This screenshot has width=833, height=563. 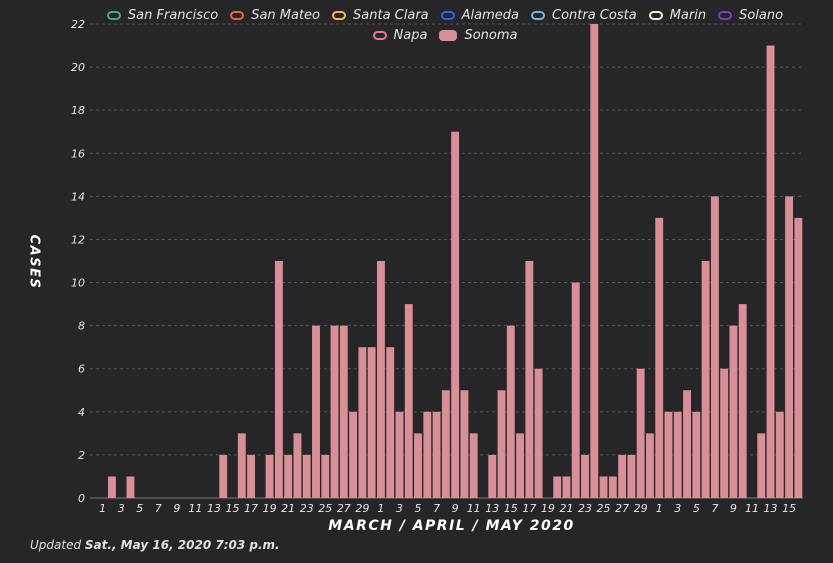 I want to click on y-tick-label: 4, so click(x=81, y=412).